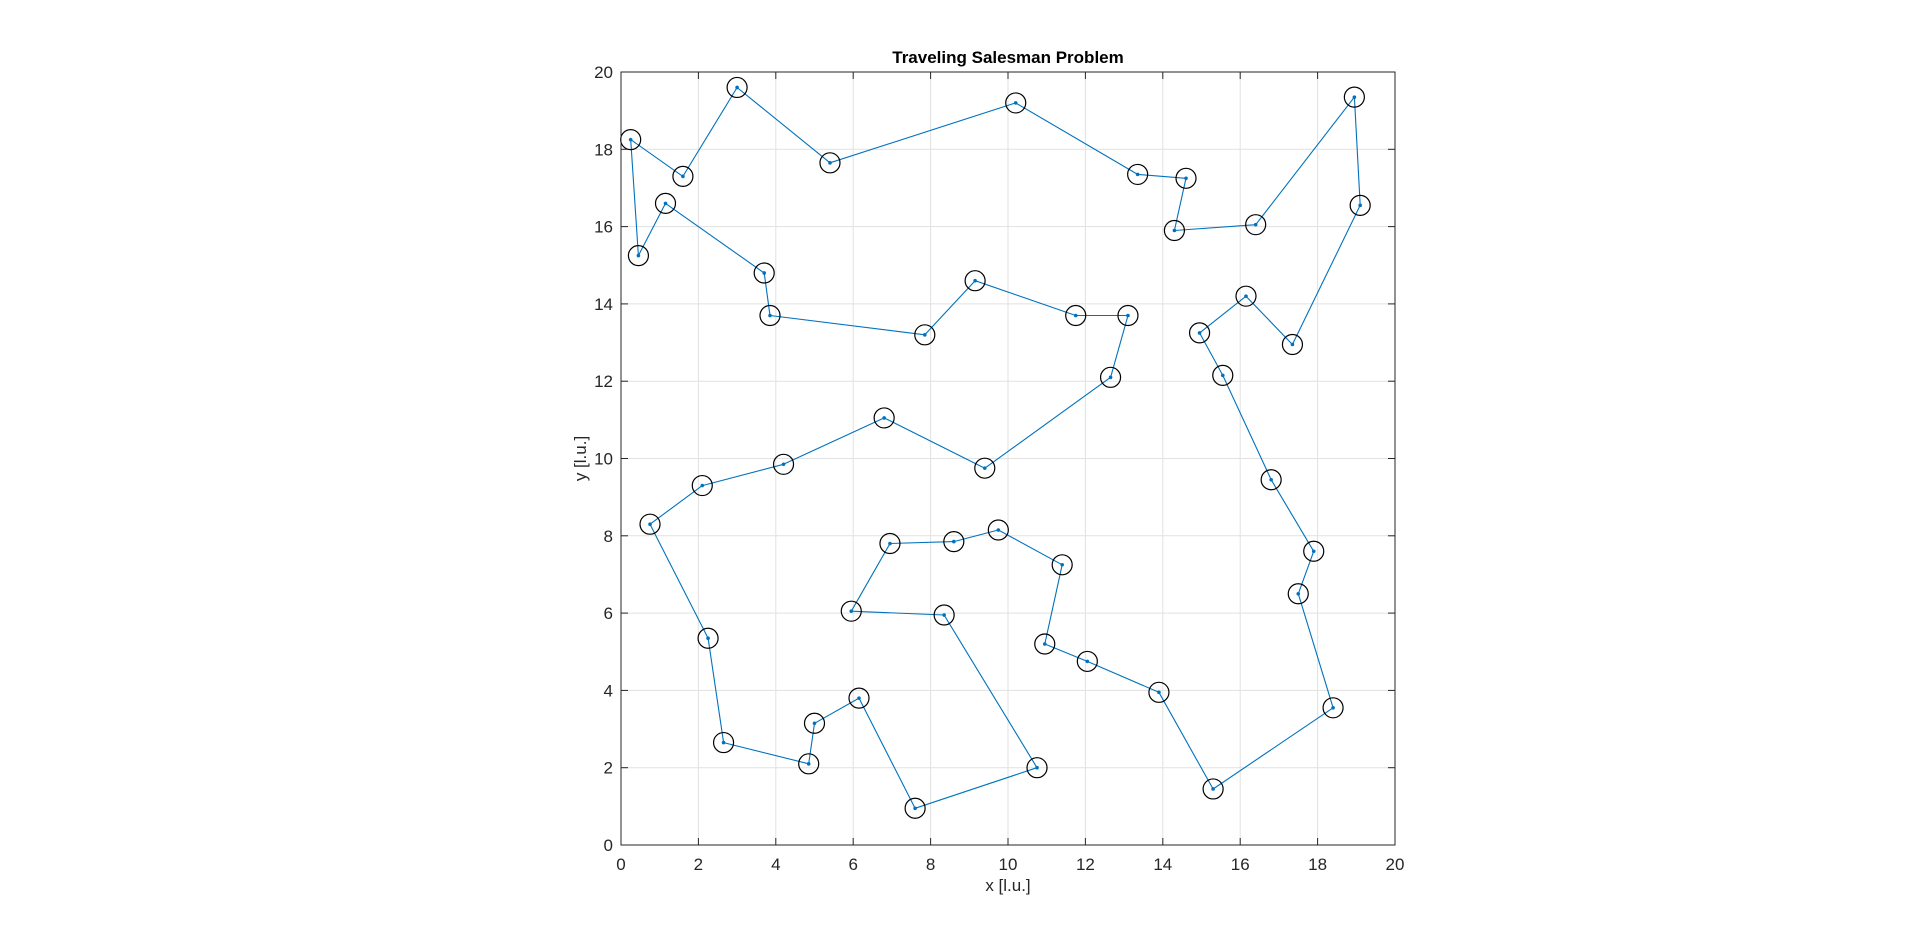 The height and width of the screenshot is (936, 1920). What do you see at coordinates (1317, 864) in the screenshot?
I see `x-tick-label: 18` at bounding box center [1317, 864].